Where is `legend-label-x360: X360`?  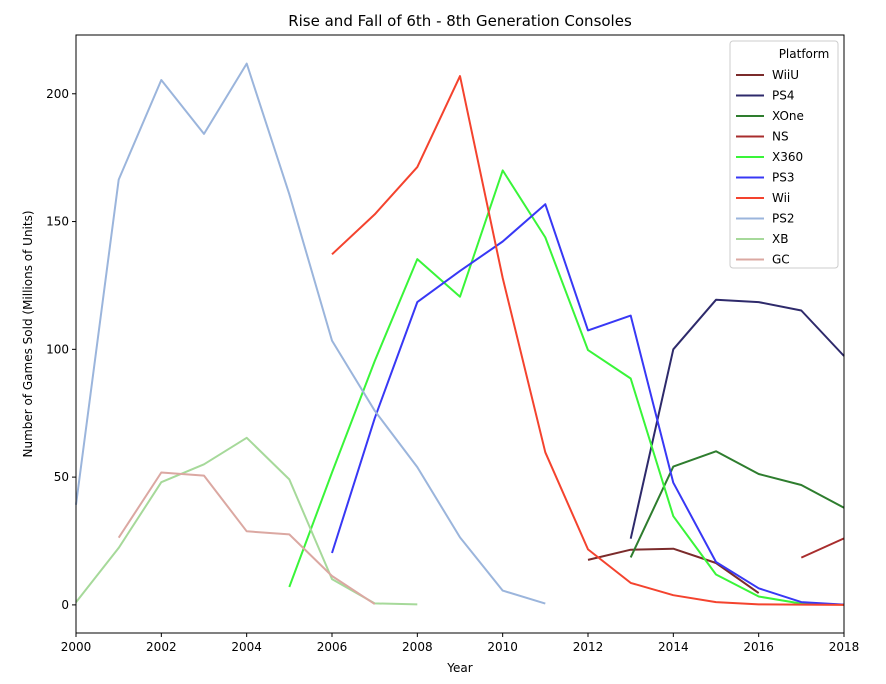
legend-label-x360: X360 is located at coordinates (787, 157).